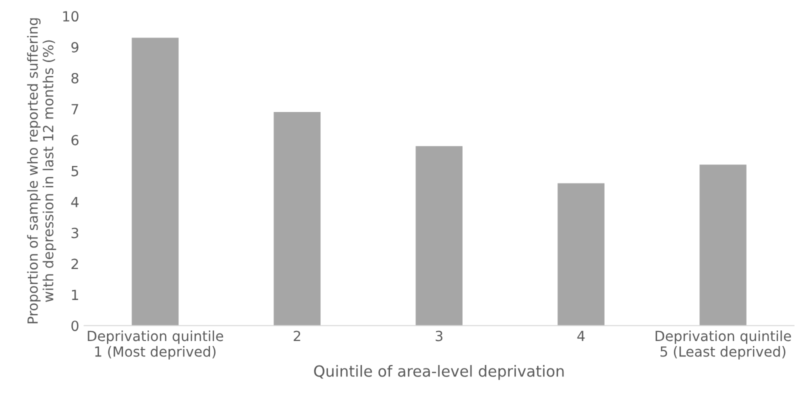 The width and height of the screenshot is (802, 402). Describe the element at coordinates (75, 295) in the screenshot. I see `y-tick-label: 1` at that location.